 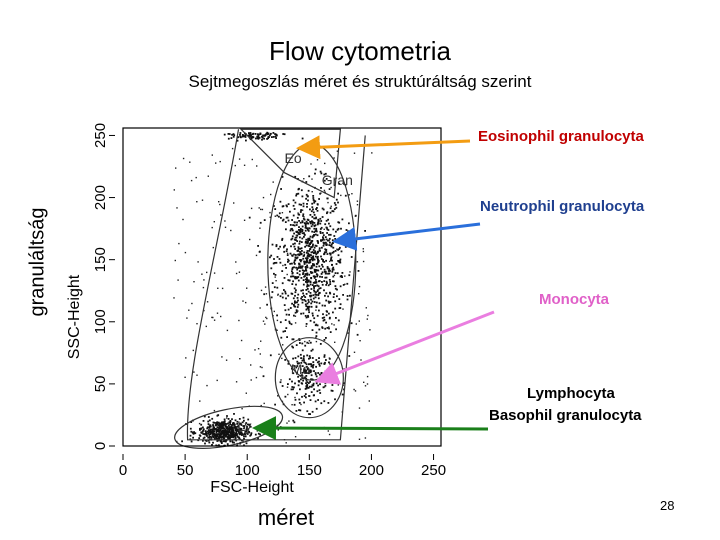 I want to click on gate-label-mo: Mo, so click(x=301, y=369).